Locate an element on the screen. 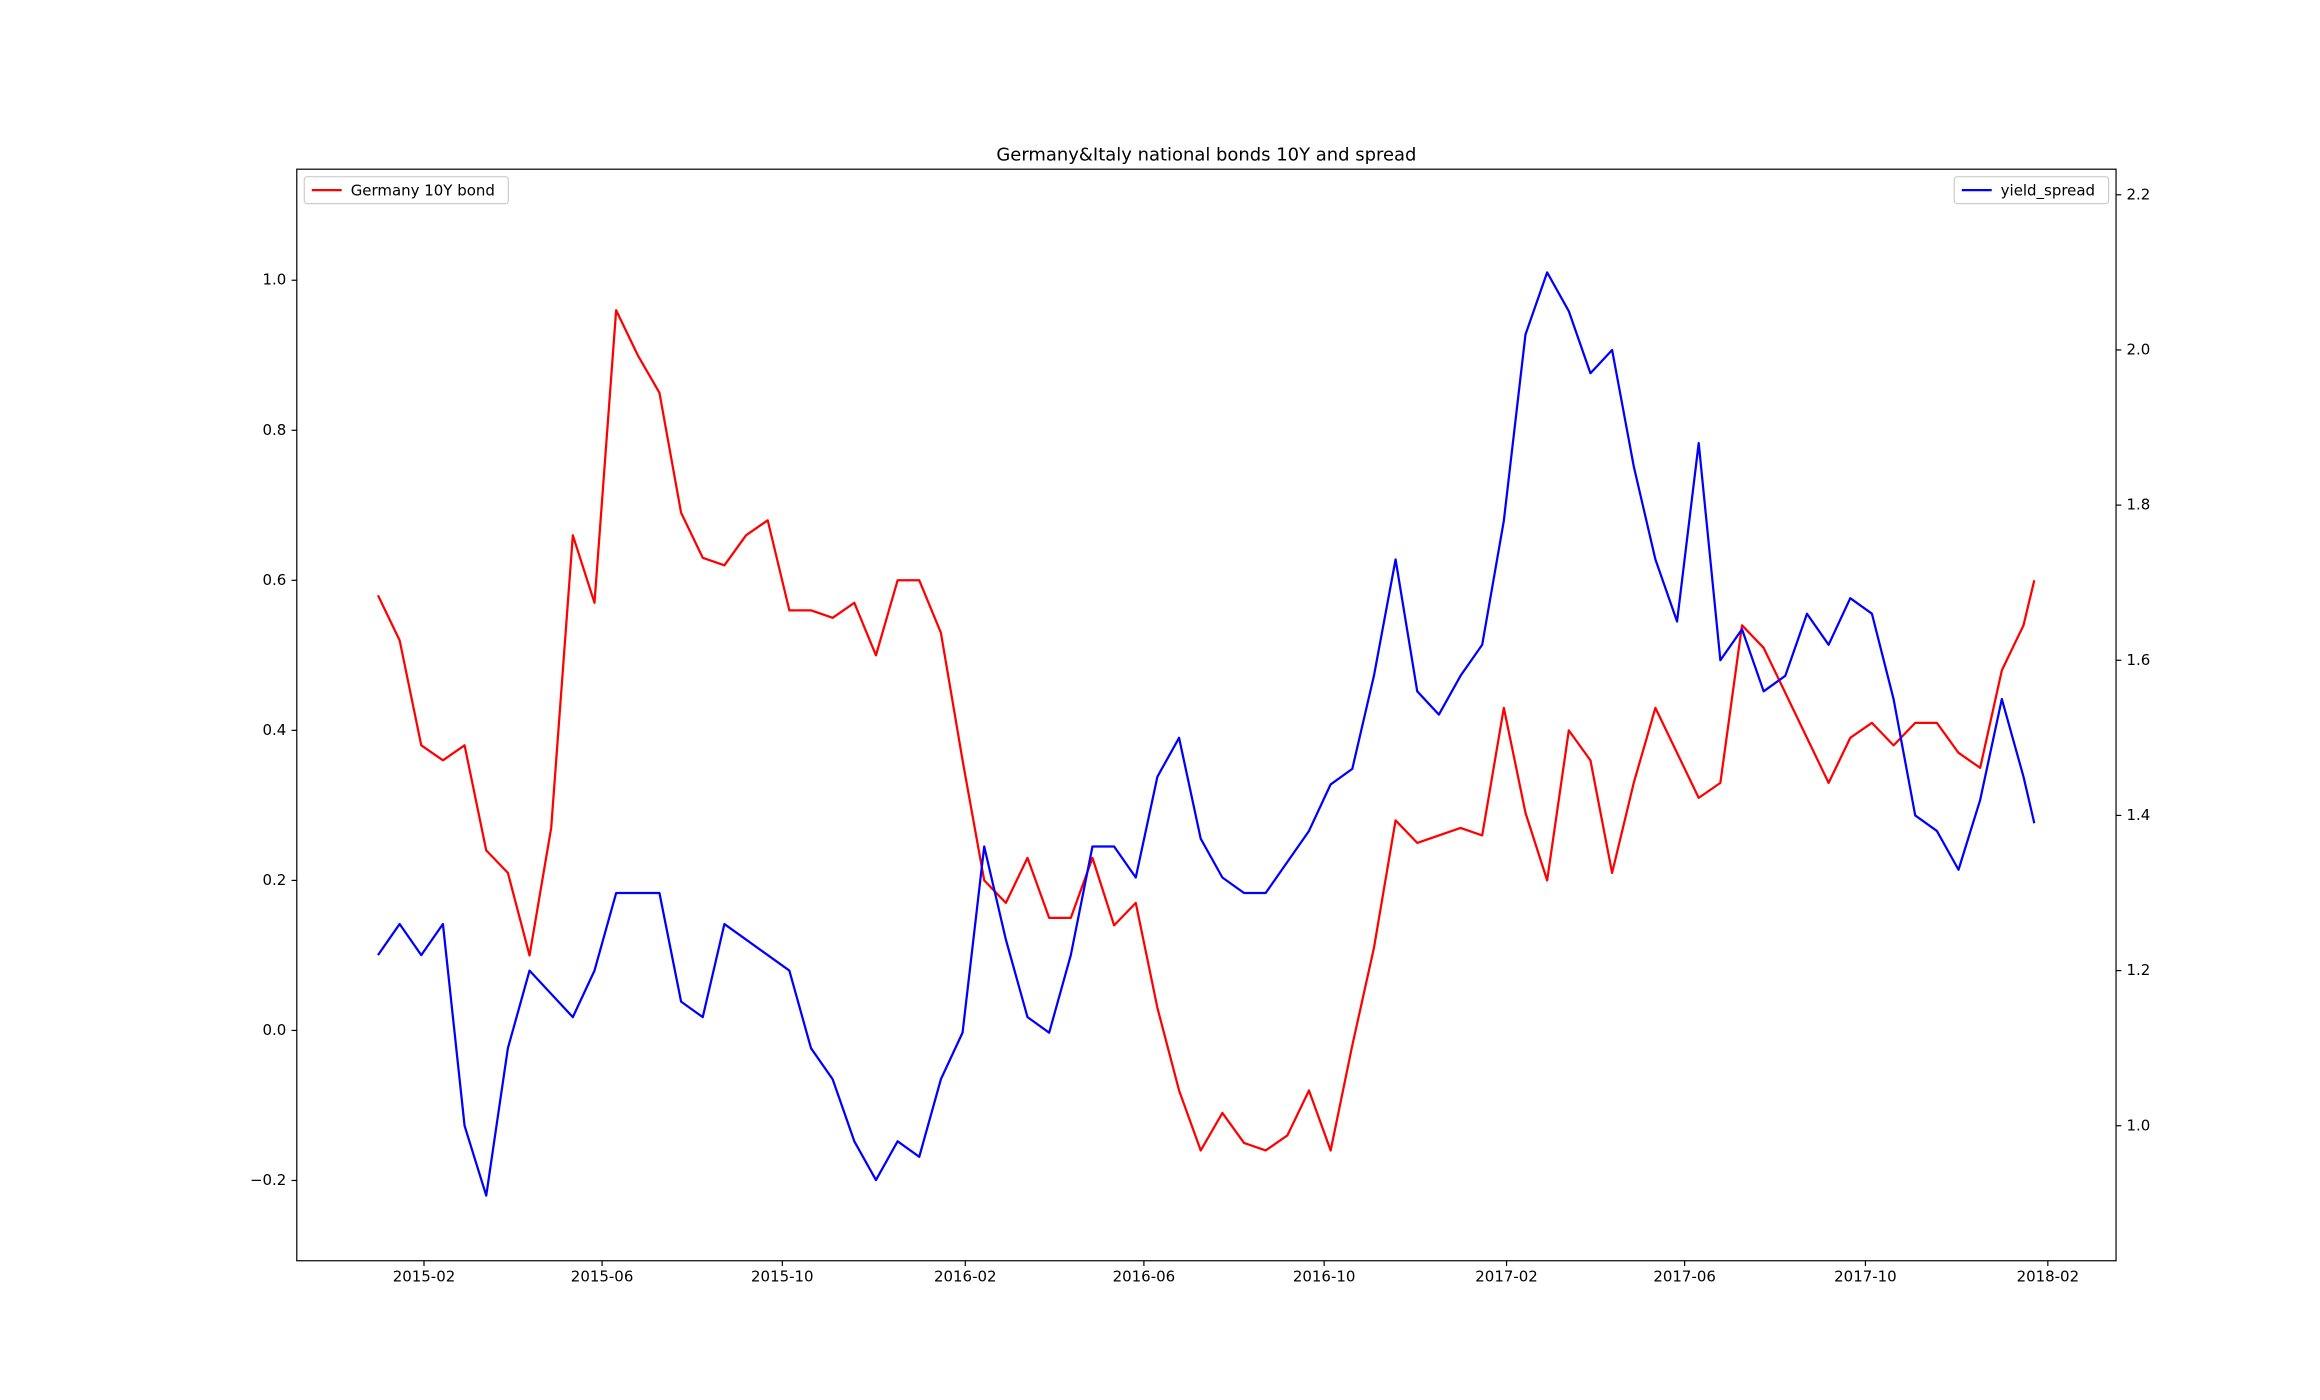 This screenshot has width=2320, height=1400. y-tick-label: 0.6 is located at coordinates (274, 580).